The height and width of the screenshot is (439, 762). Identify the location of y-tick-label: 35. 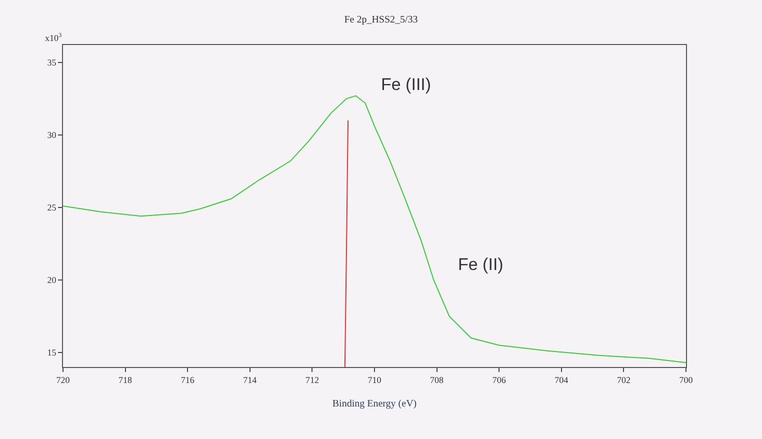
(52, 63).